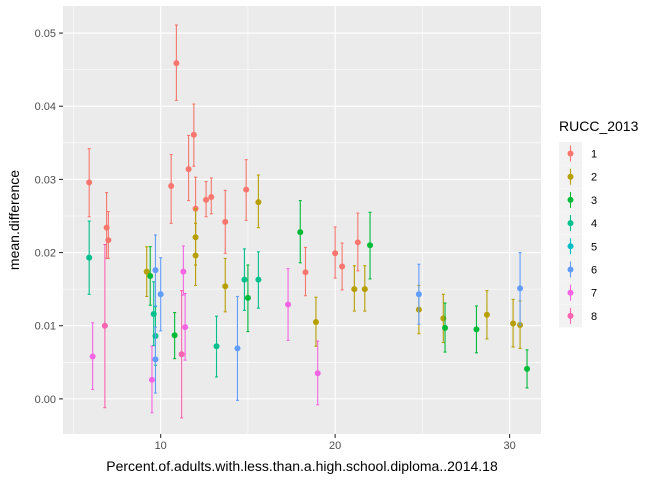  Describe the element at coordinates (578, 223) in the screenshot. I see `legend-item-4: 4` at that location.